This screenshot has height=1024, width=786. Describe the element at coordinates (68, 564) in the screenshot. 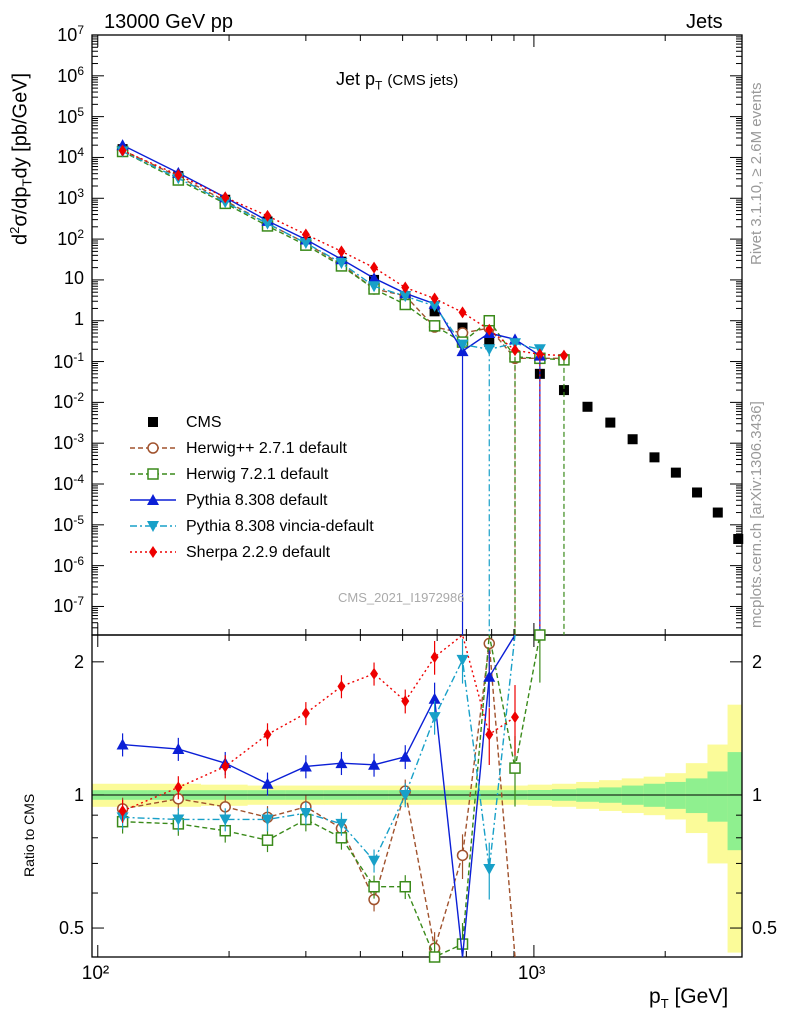

I see `main-y-tick-label: 10⁻⁶` at that location.